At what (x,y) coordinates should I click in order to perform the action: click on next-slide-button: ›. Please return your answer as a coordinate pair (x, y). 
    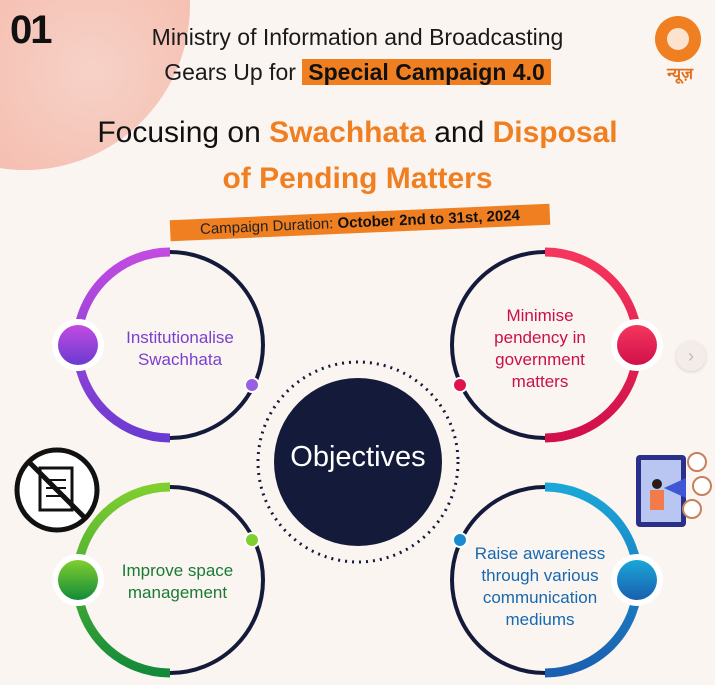
    Looking at the image, I should click on (691, 356).